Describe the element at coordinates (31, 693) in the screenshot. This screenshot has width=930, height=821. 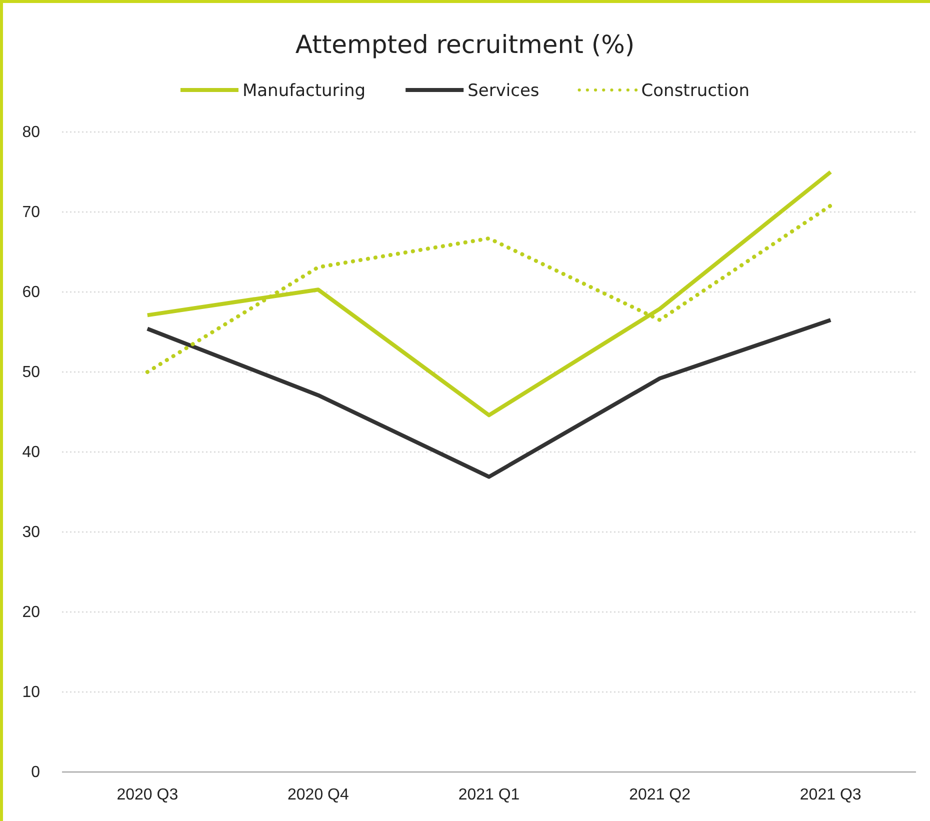
I see `y-tick-label: 10` at that location.